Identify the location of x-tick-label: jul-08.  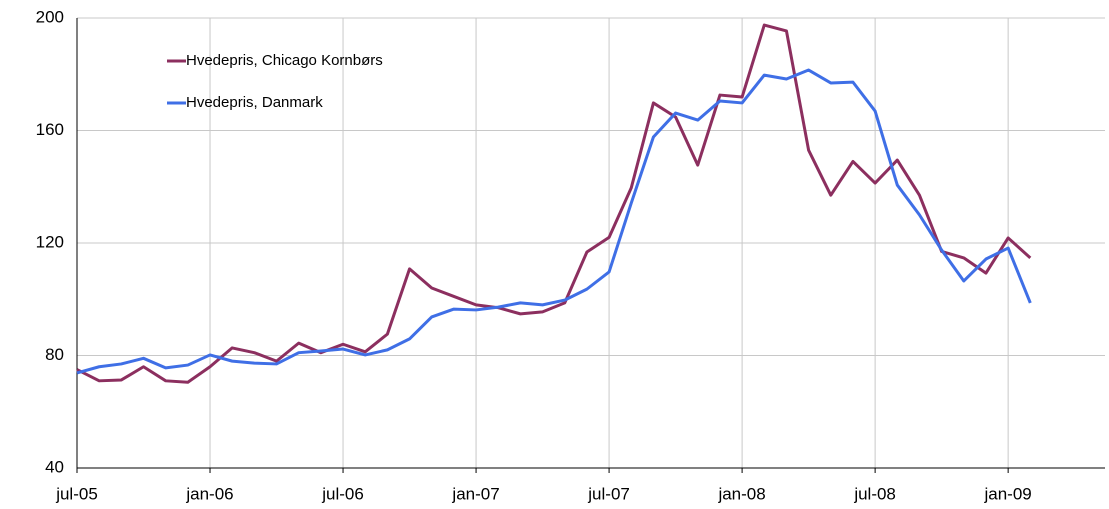
(874, 493).